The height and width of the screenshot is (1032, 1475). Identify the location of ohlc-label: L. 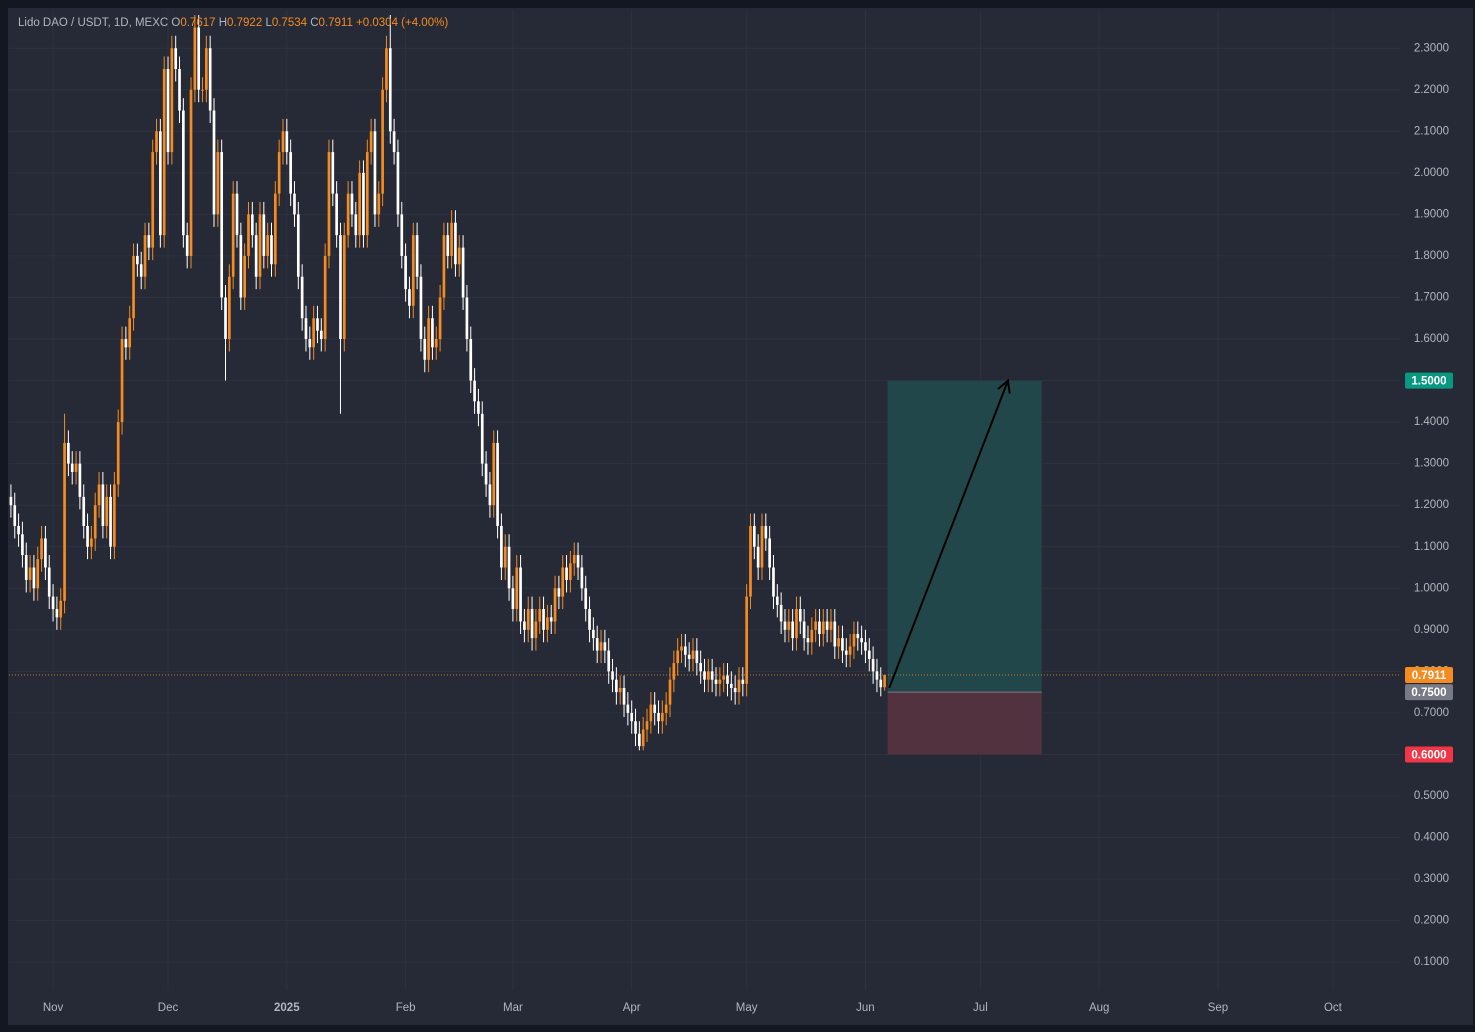
(268, 23).